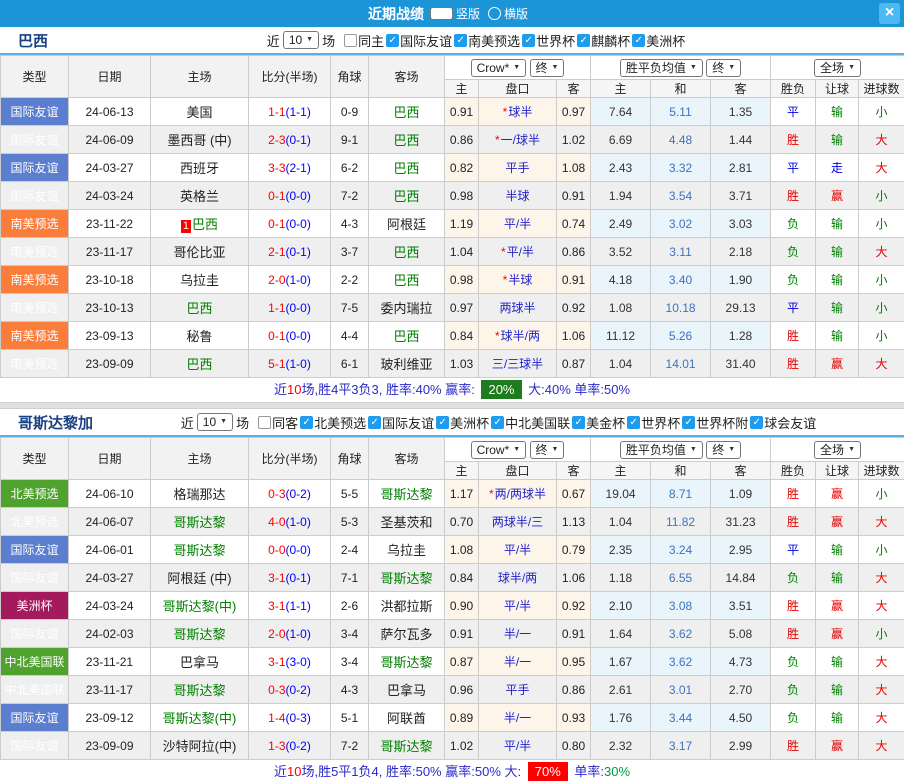 The height and width of the screenshot is (784, 904). Describe the element at coordinates (681, 112) in the screenshot. I see `cell-avg-draw: 5.11` at that location.